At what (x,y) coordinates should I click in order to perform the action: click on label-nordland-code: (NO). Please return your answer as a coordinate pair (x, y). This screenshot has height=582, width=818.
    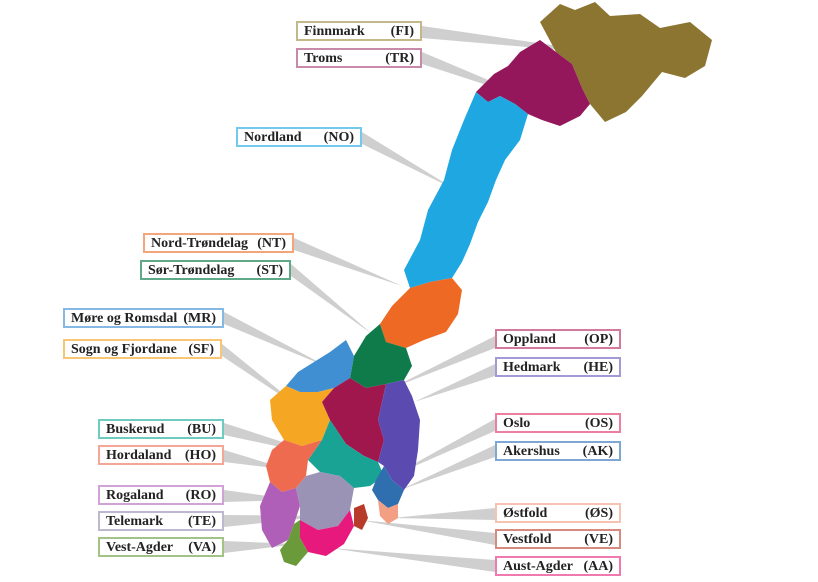
    Looking at the image, I should click on (338, 137).